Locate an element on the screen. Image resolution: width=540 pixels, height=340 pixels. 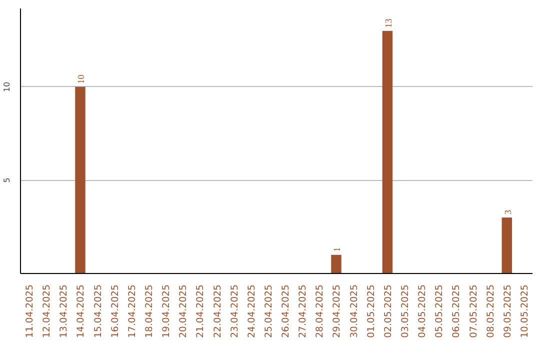
y-tick-label: 5 is located at coordinates (7, 180).